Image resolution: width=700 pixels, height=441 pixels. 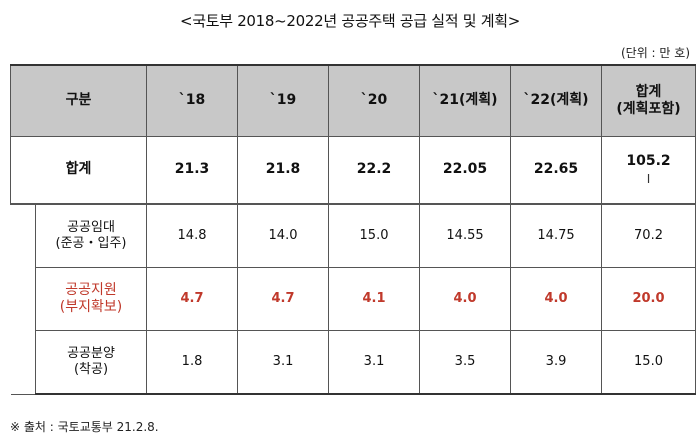 What do you see at coordinates (648, 109) in the screenshot?
I see `header-total-line2: (계획포함)` at bounding box center [648, 109].